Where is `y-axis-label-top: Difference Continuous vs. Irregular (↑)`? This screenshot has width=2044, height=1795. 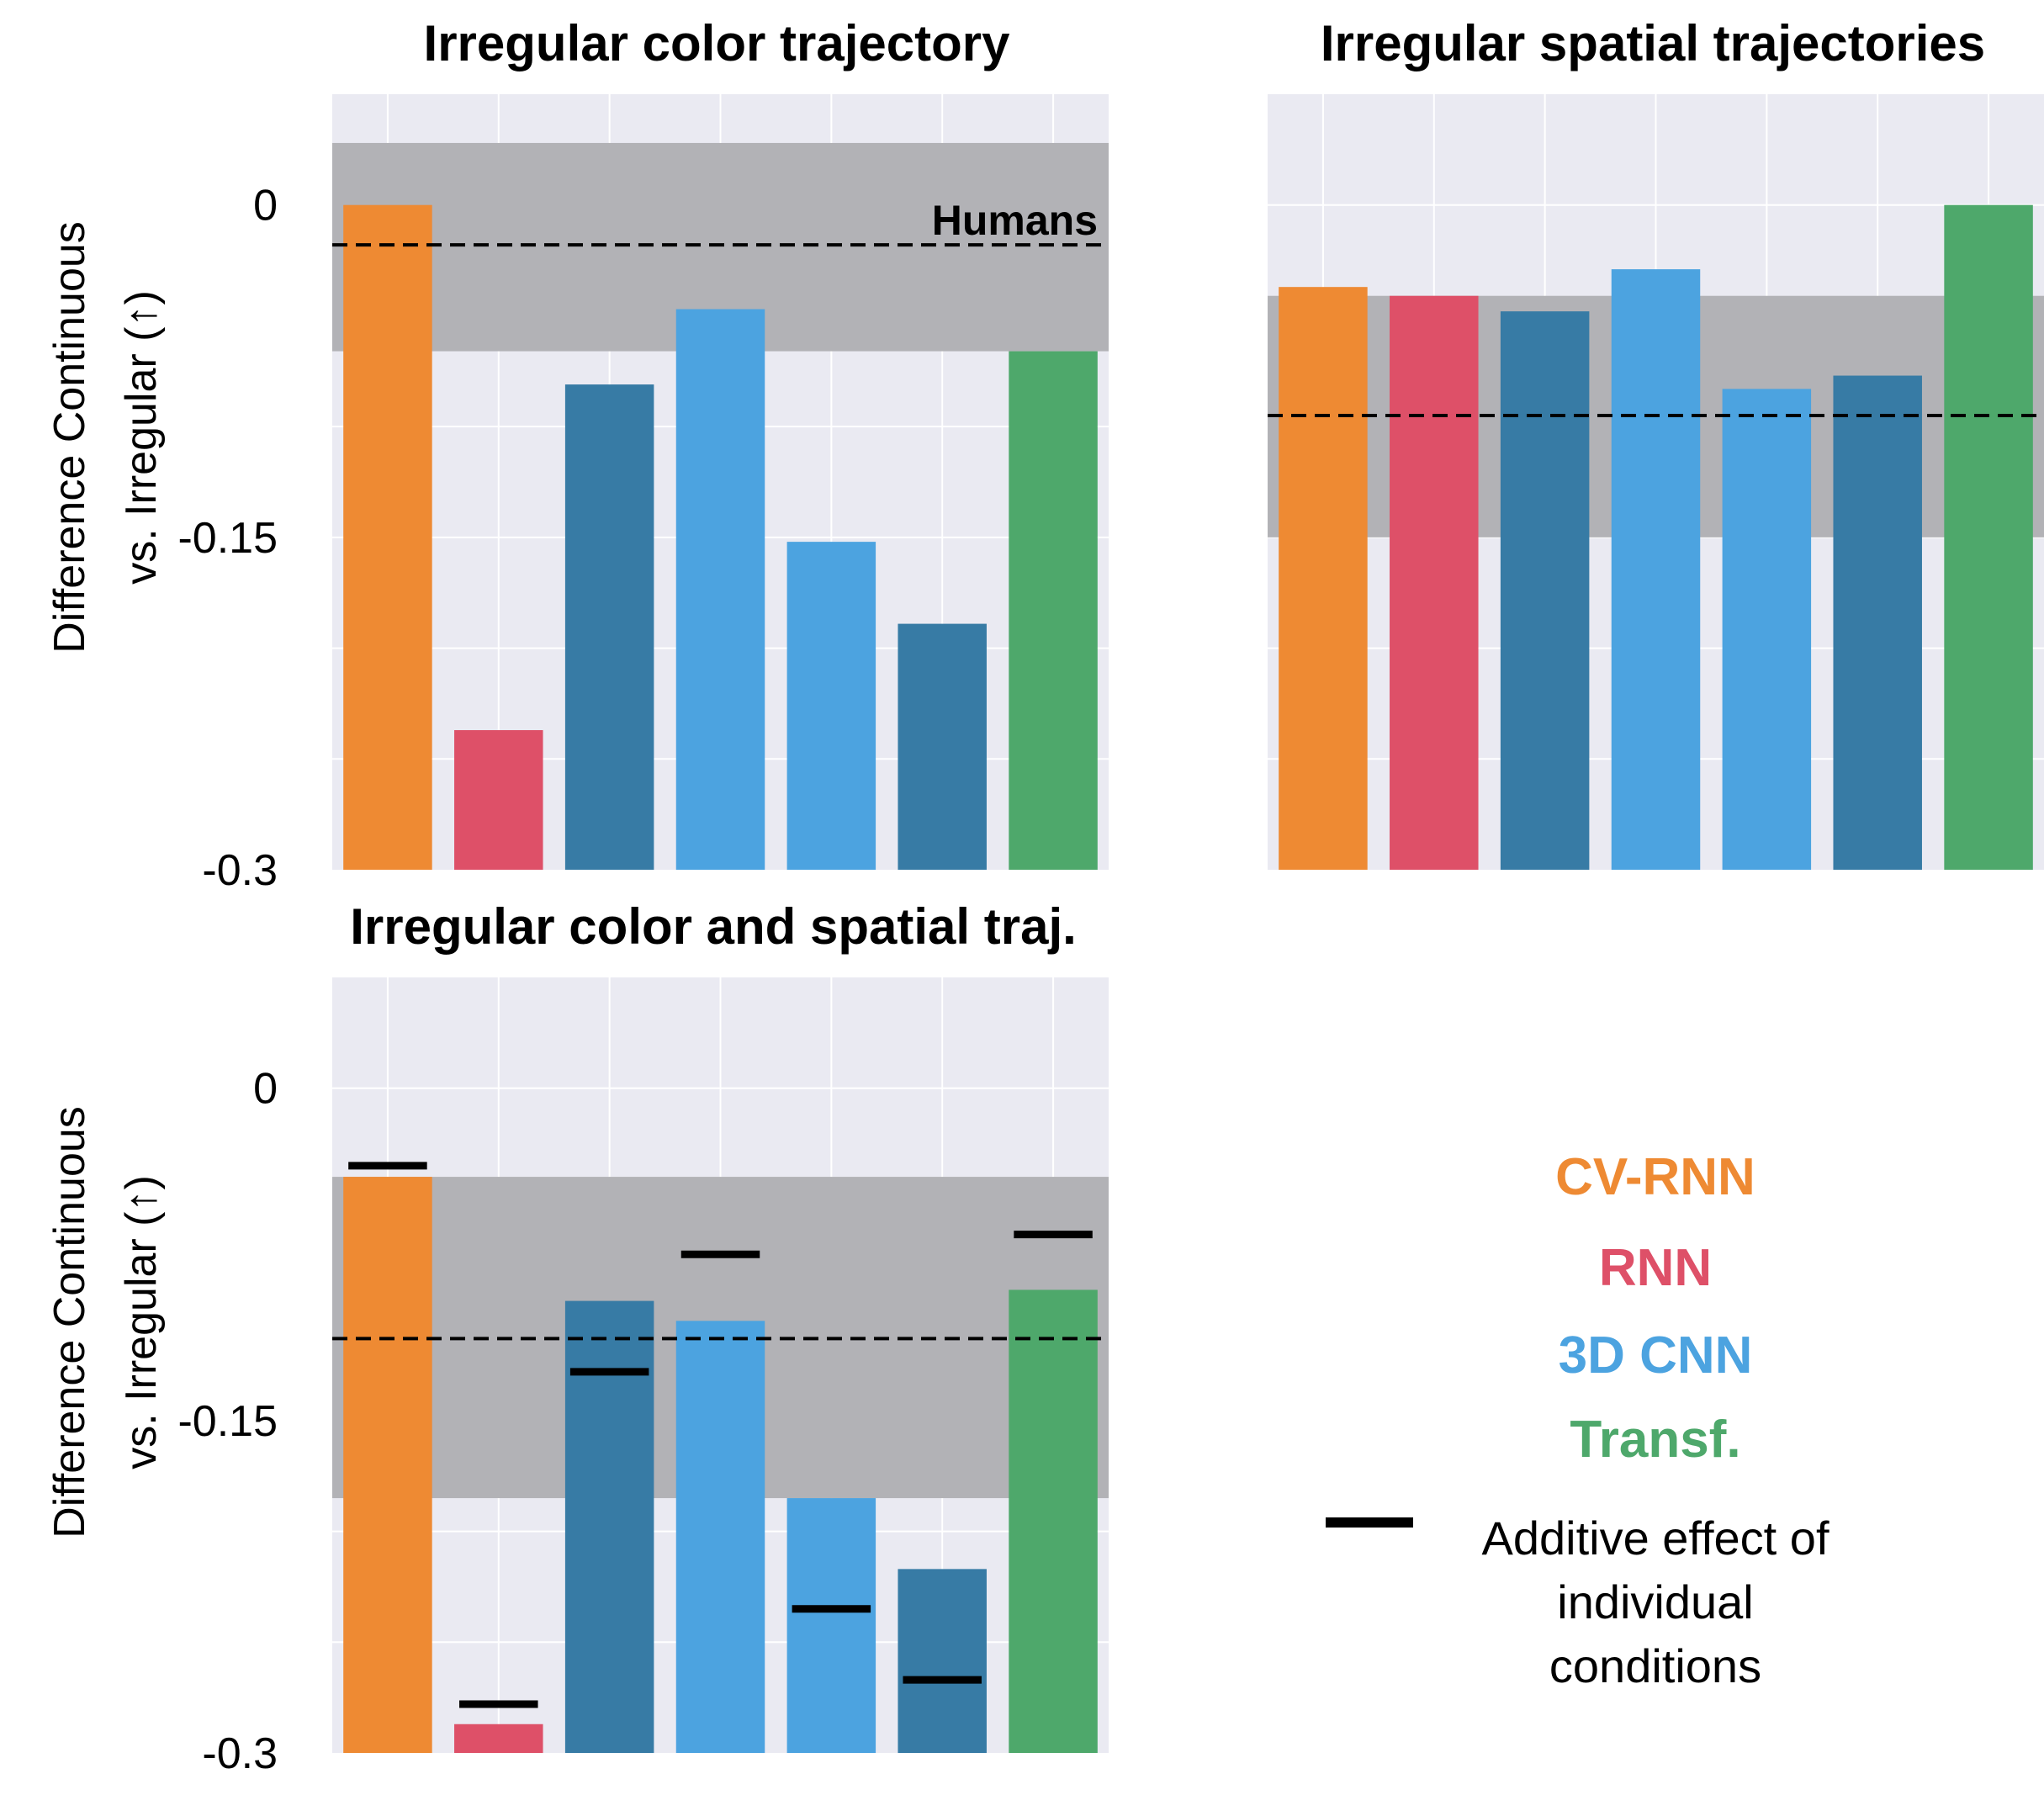
y-axis-label-top: Difference Continuous vs. Irregular (↑) is located at coordinates (105, 437).